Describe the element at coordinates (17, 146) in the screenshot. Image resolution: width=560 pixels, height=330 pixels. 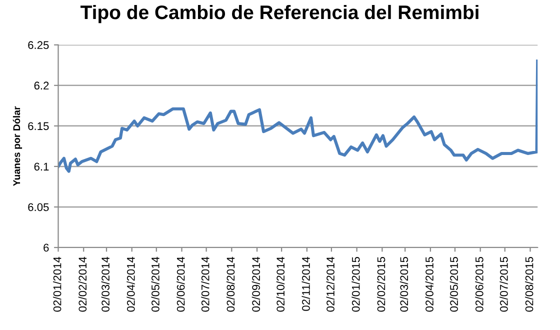
I see `y-axis-title: Yuanes por Dólar` at that location.